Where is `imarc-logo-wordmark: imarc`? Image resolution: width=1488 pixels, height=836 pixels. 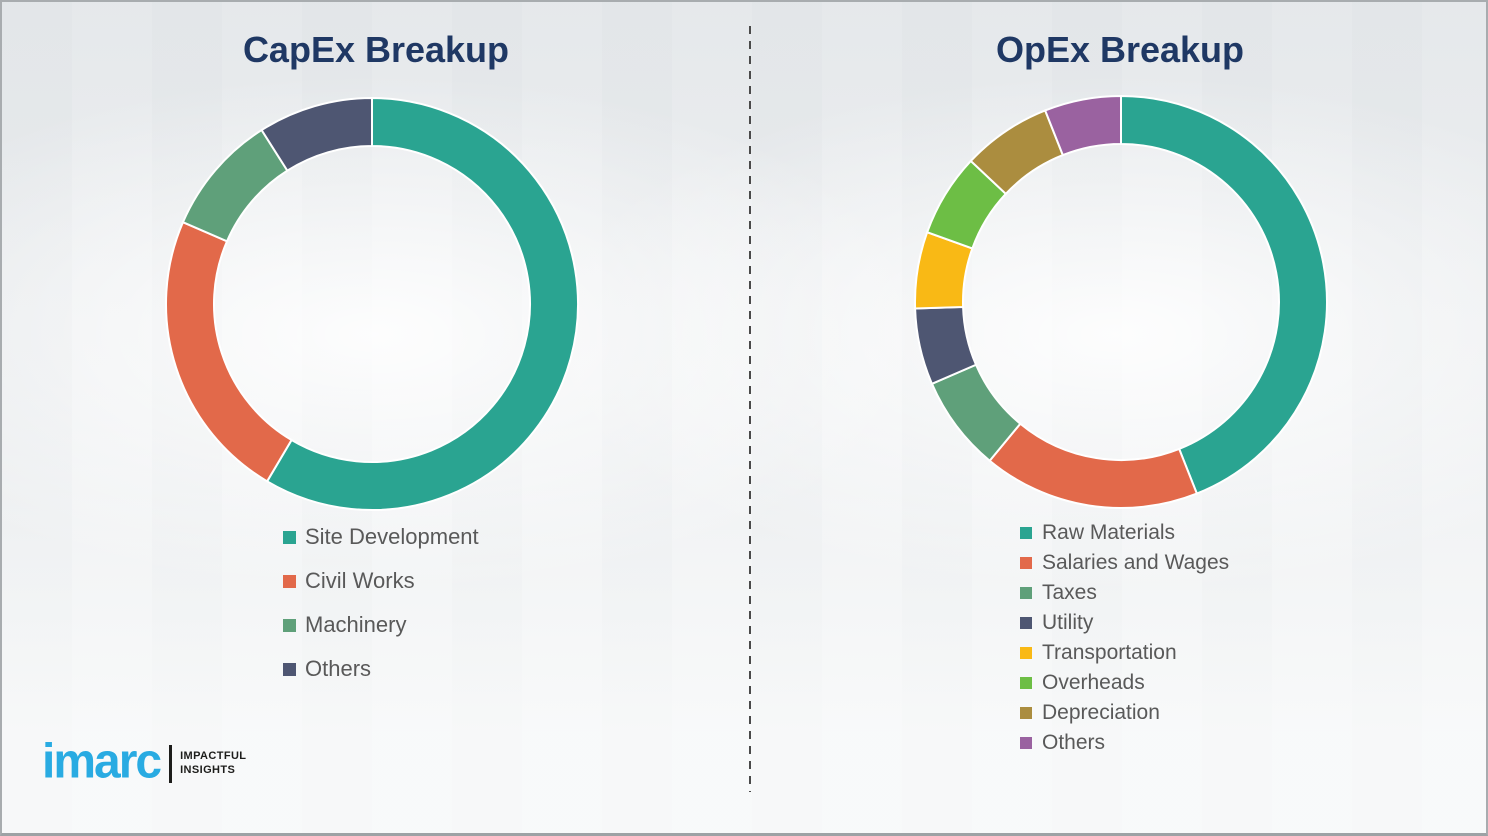
imarc-logo-wordmark: imarc is located at coordinates (102, 761).